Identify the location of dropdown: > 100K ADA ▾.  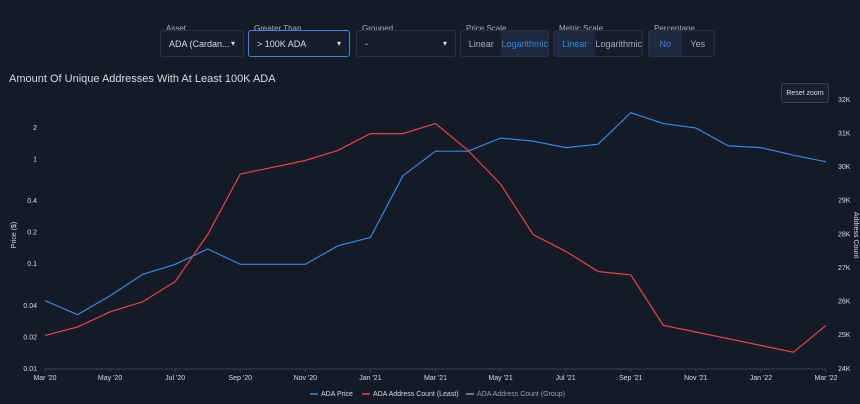
(299, 43).